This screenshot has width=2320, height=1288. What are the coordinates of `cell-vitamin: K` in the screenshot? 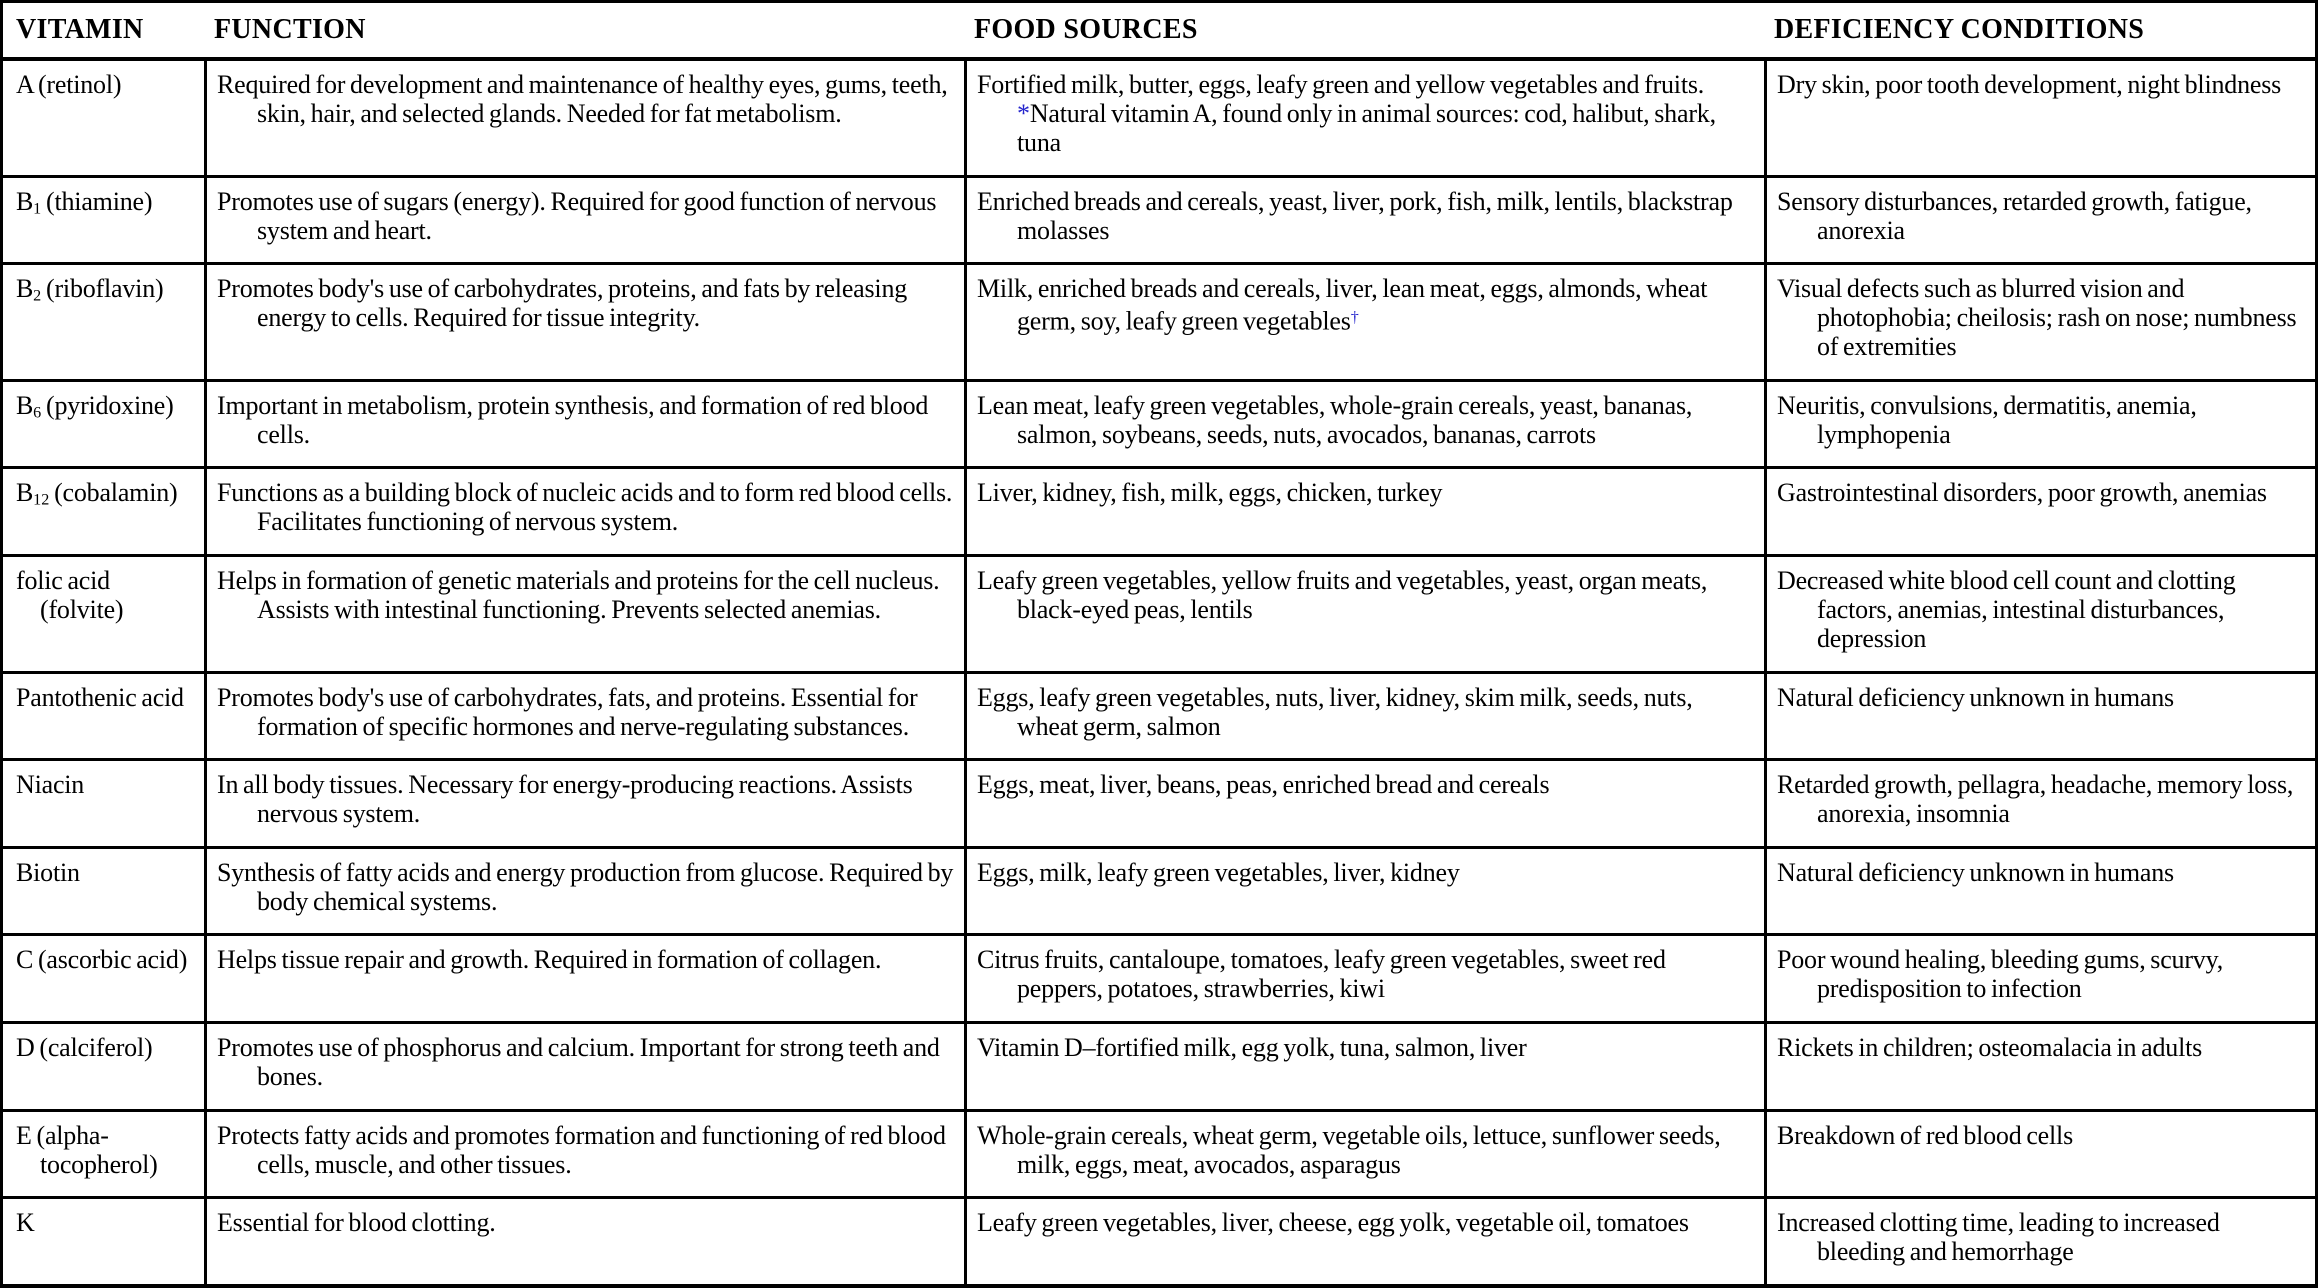 It's located at (103, 1241).